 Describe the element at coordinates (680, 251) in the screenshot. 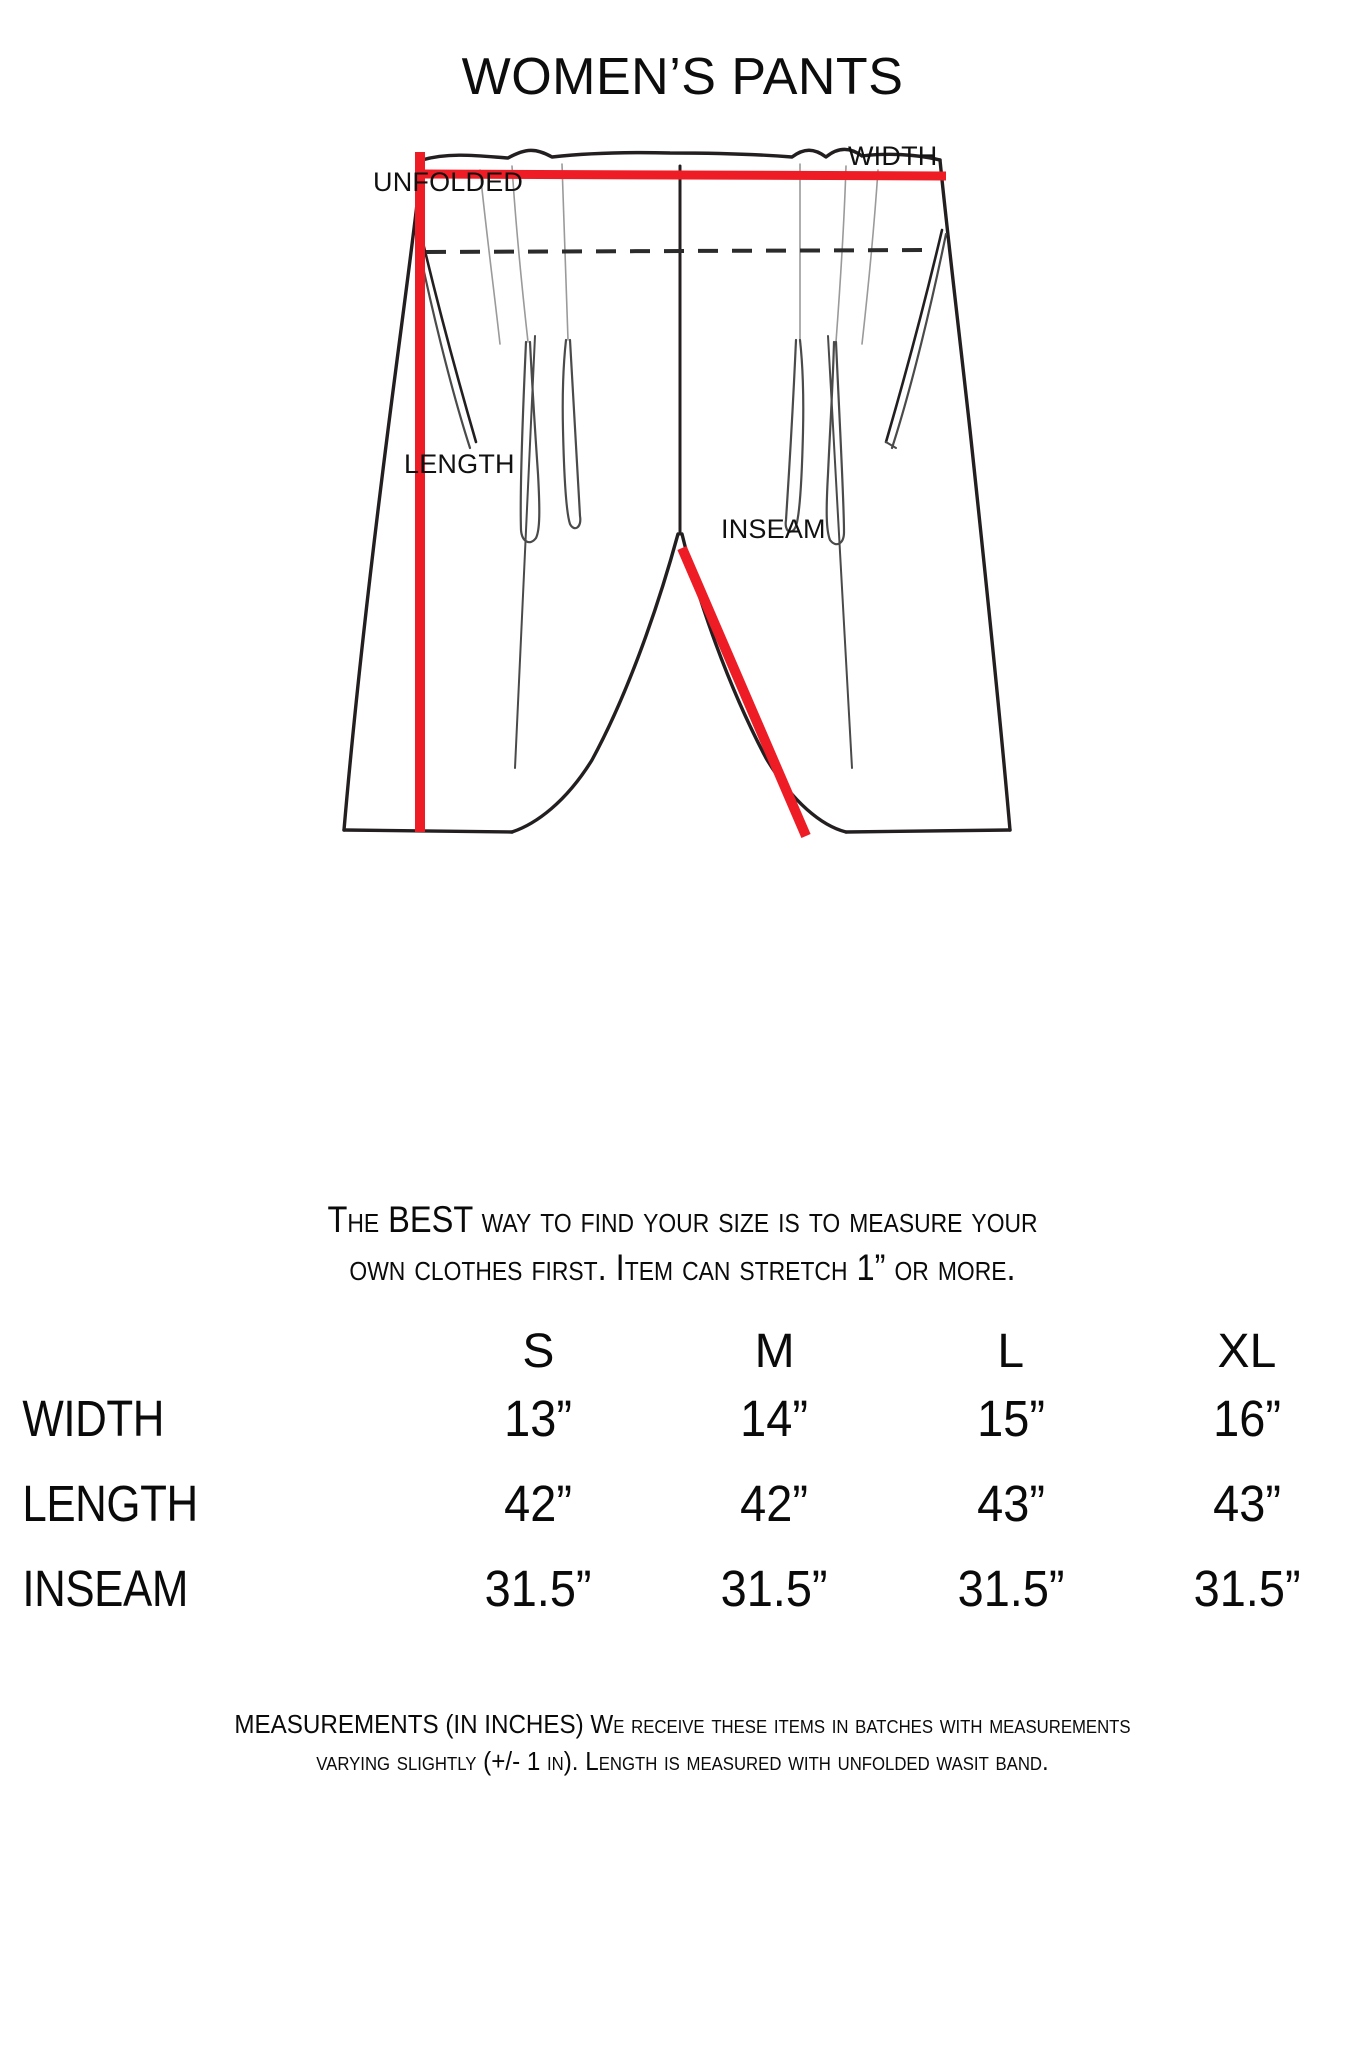

I see `waistband-fold-dashed-line` at that location.